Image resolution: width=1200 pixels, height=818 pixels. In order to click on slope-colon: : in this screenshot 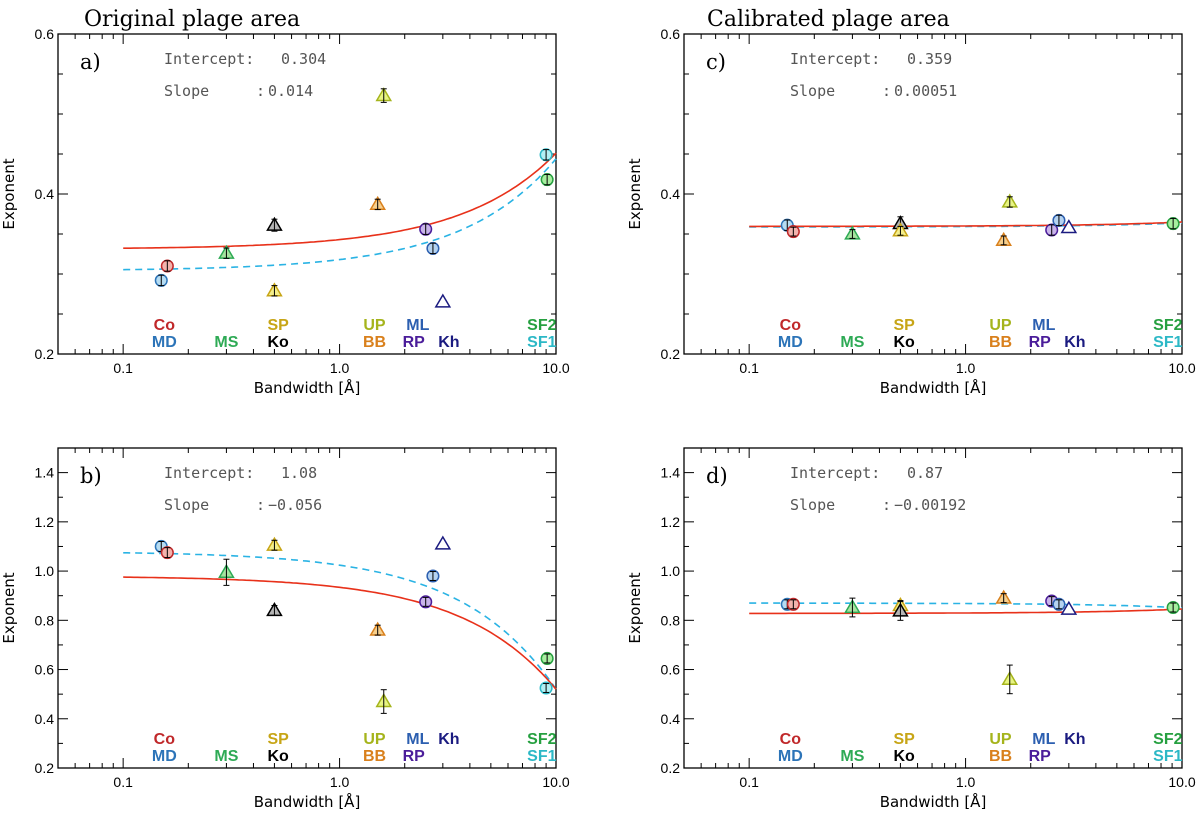, I will do `click(260, 91)`.